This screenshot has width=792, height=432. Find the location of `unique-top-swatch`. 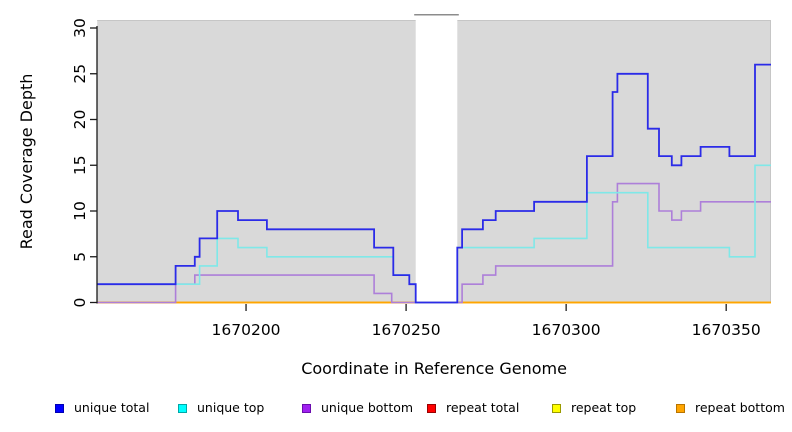

unique-top-swatch is located at coordinates (182, 408).